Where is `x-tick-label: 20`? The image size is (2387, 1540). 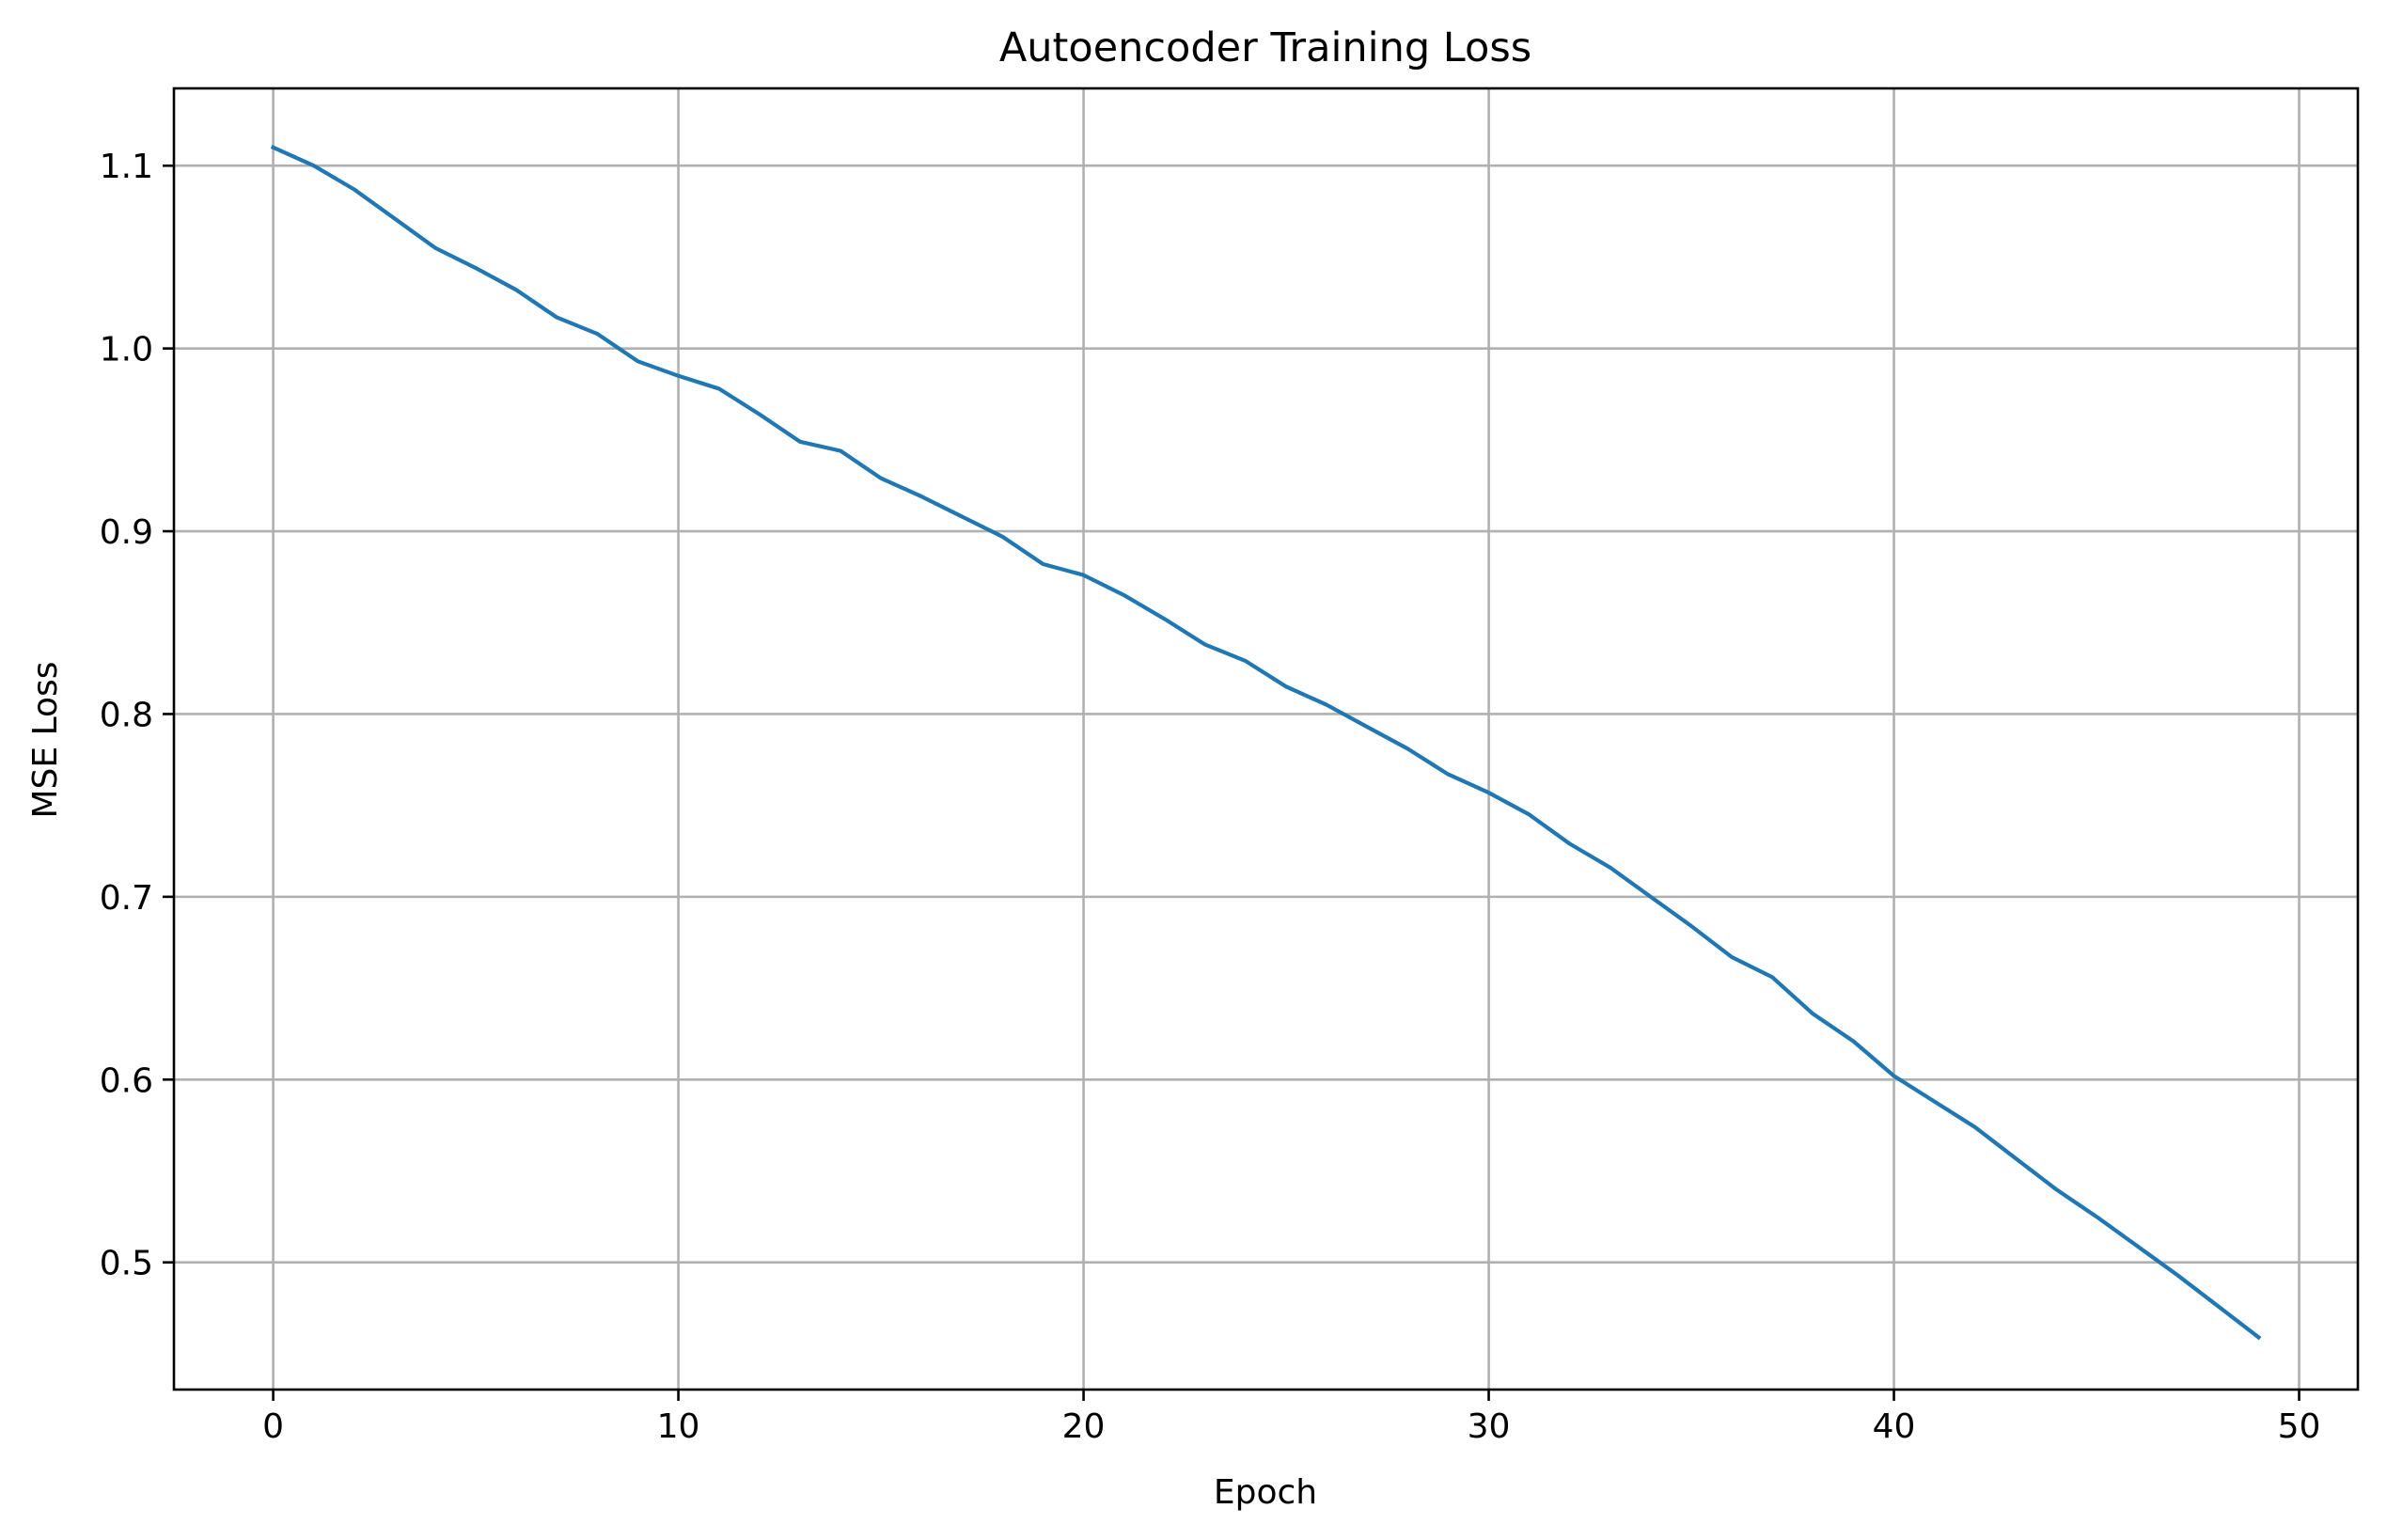 x-tick-label: 20 is located at coordinates (1084, 1427).